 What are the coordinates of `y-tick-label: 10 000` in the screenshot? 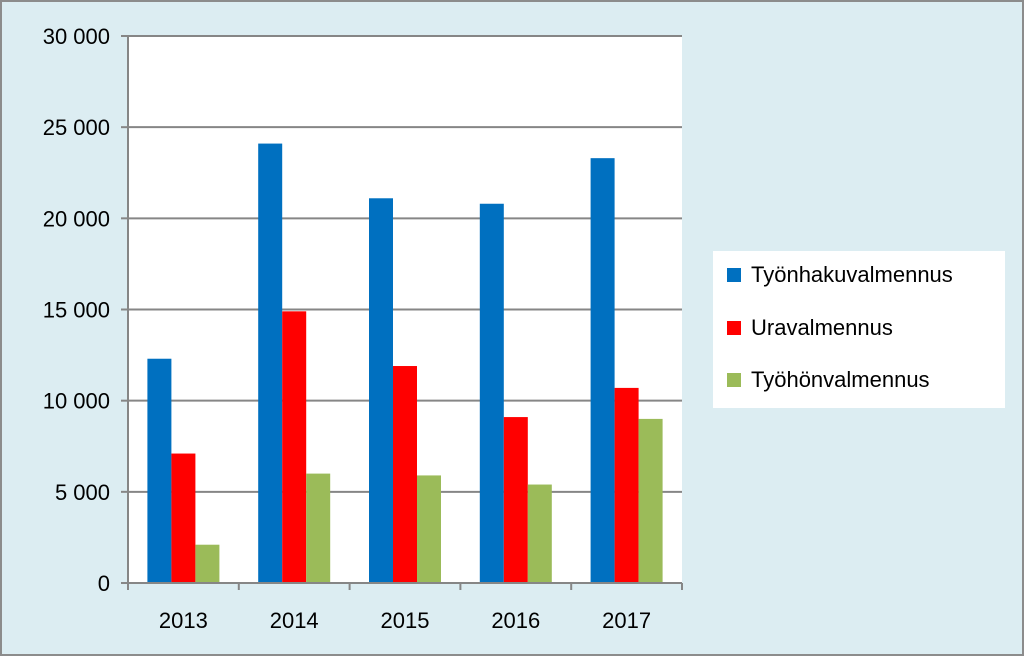 It's located at (76, 401).